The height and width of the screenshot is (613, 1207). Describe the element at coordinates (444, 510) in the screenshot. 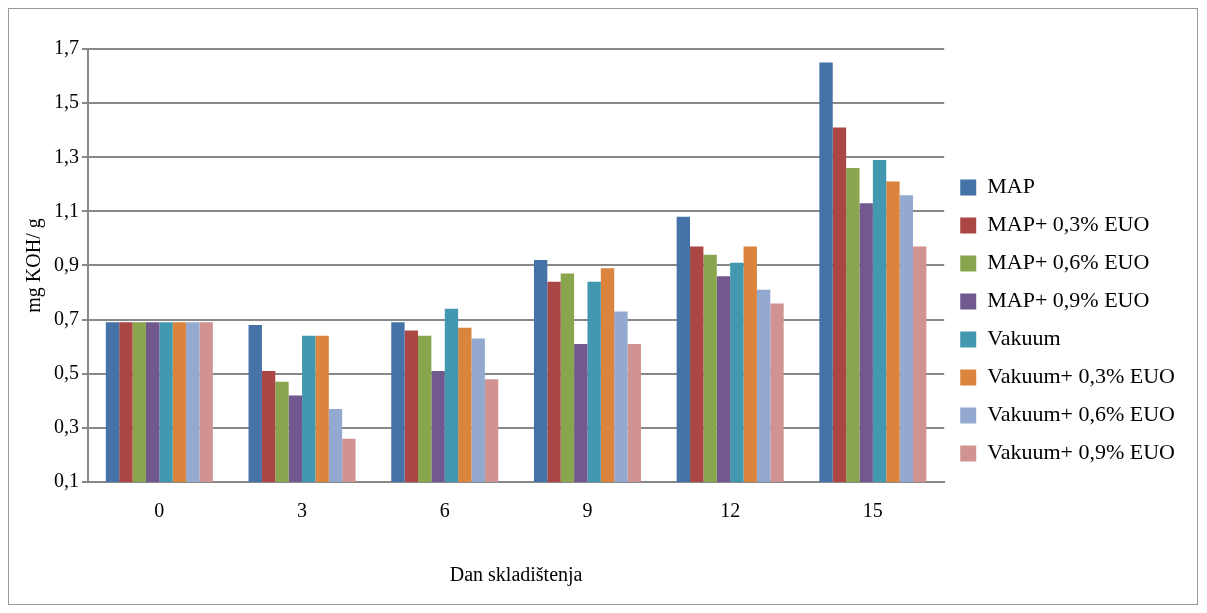

I see `x-tick-label: 6` at that location.